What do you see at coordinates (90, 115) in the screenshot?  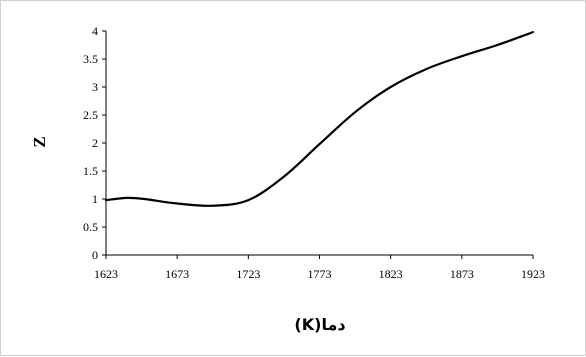 I see `y-tick-label: 2.5` at bounding box center [90, 115].